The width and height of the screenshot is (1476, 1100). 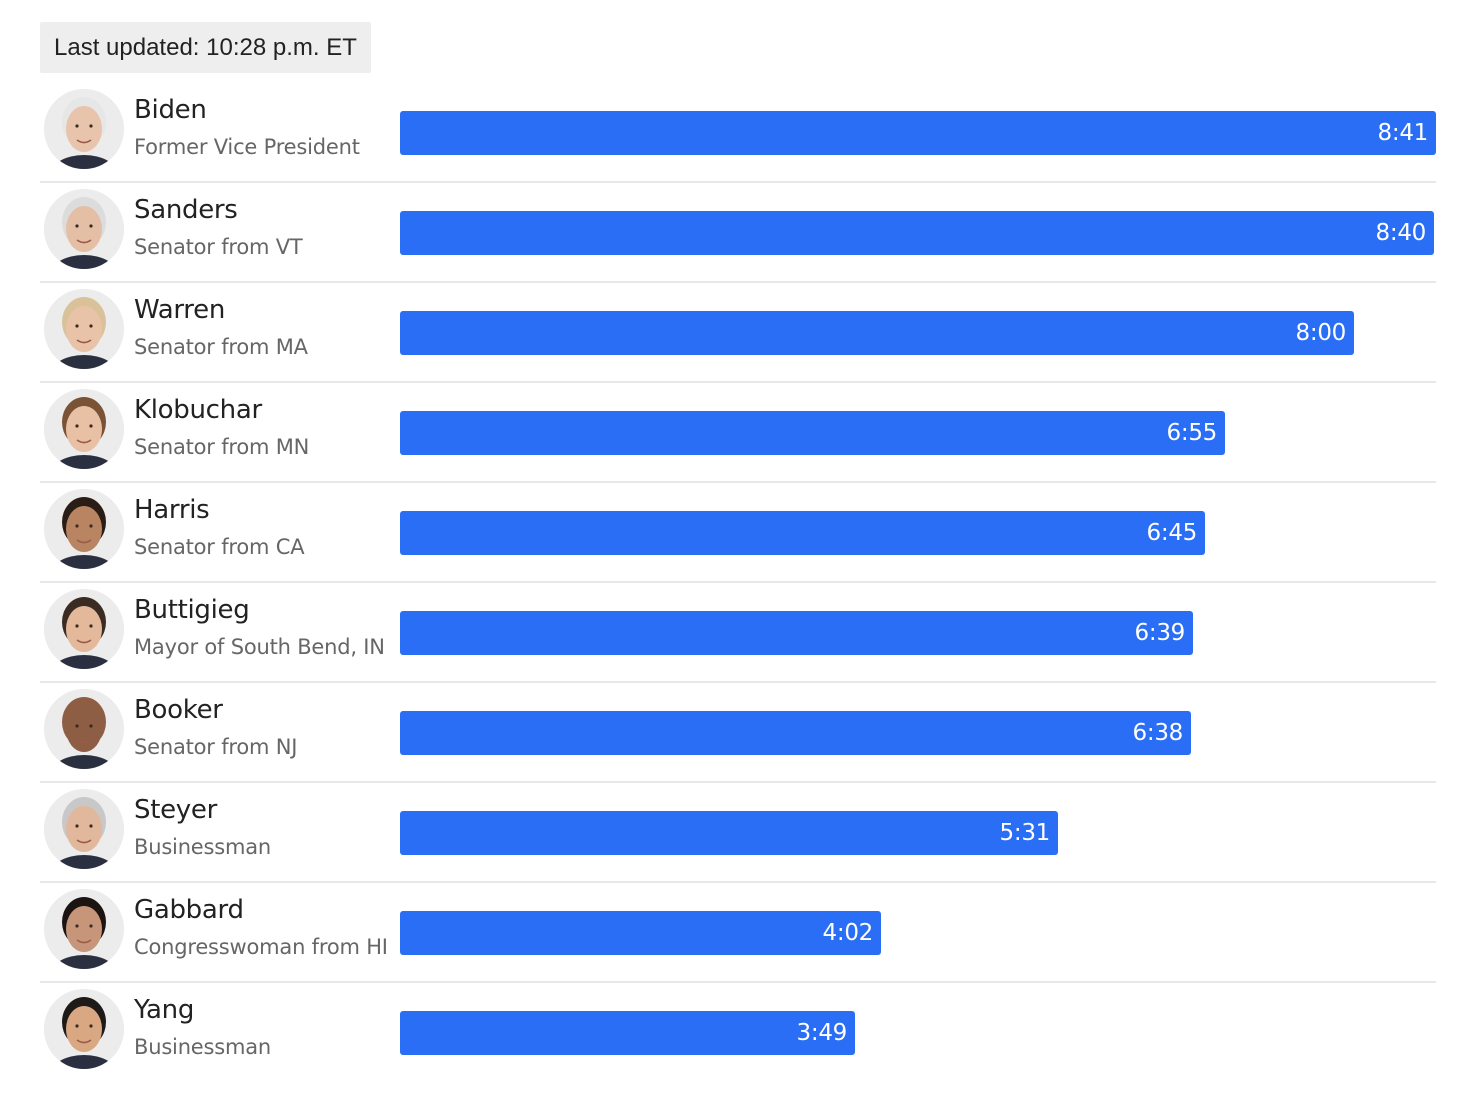 What do you see at coordinates (640, 933) in the screenshot?
I see `speaking-time-bar: 4:02` at bounding box center [640, 933].